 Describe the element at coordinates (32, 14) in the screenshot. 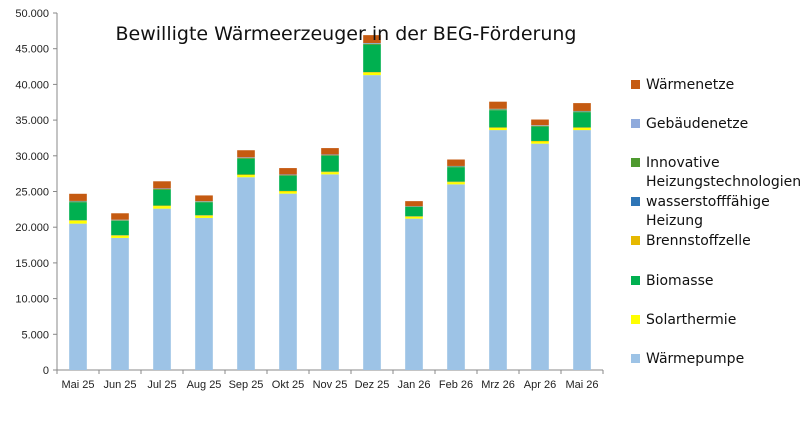

I see `y-tick-label: 50.000` at that location.